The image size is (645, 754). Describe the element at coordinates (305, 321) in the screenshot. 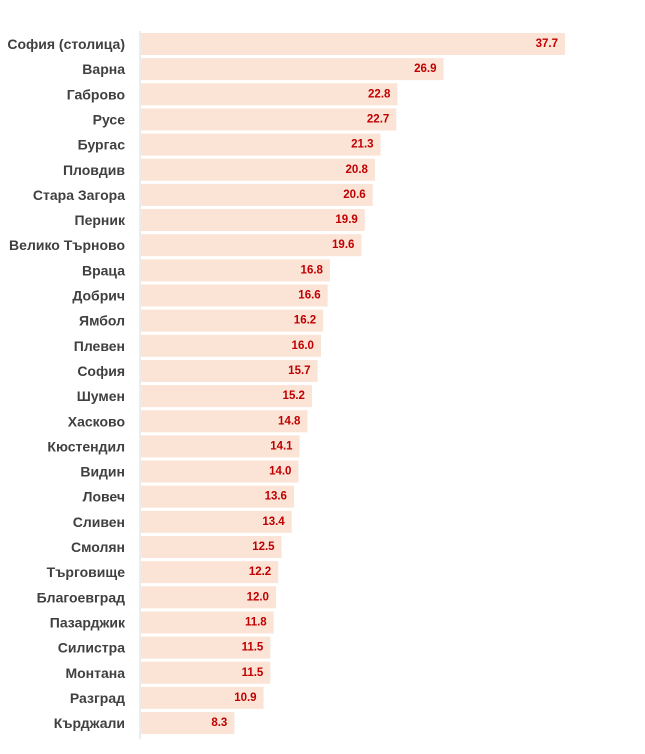

I see `value-label: 16.2` at that location.